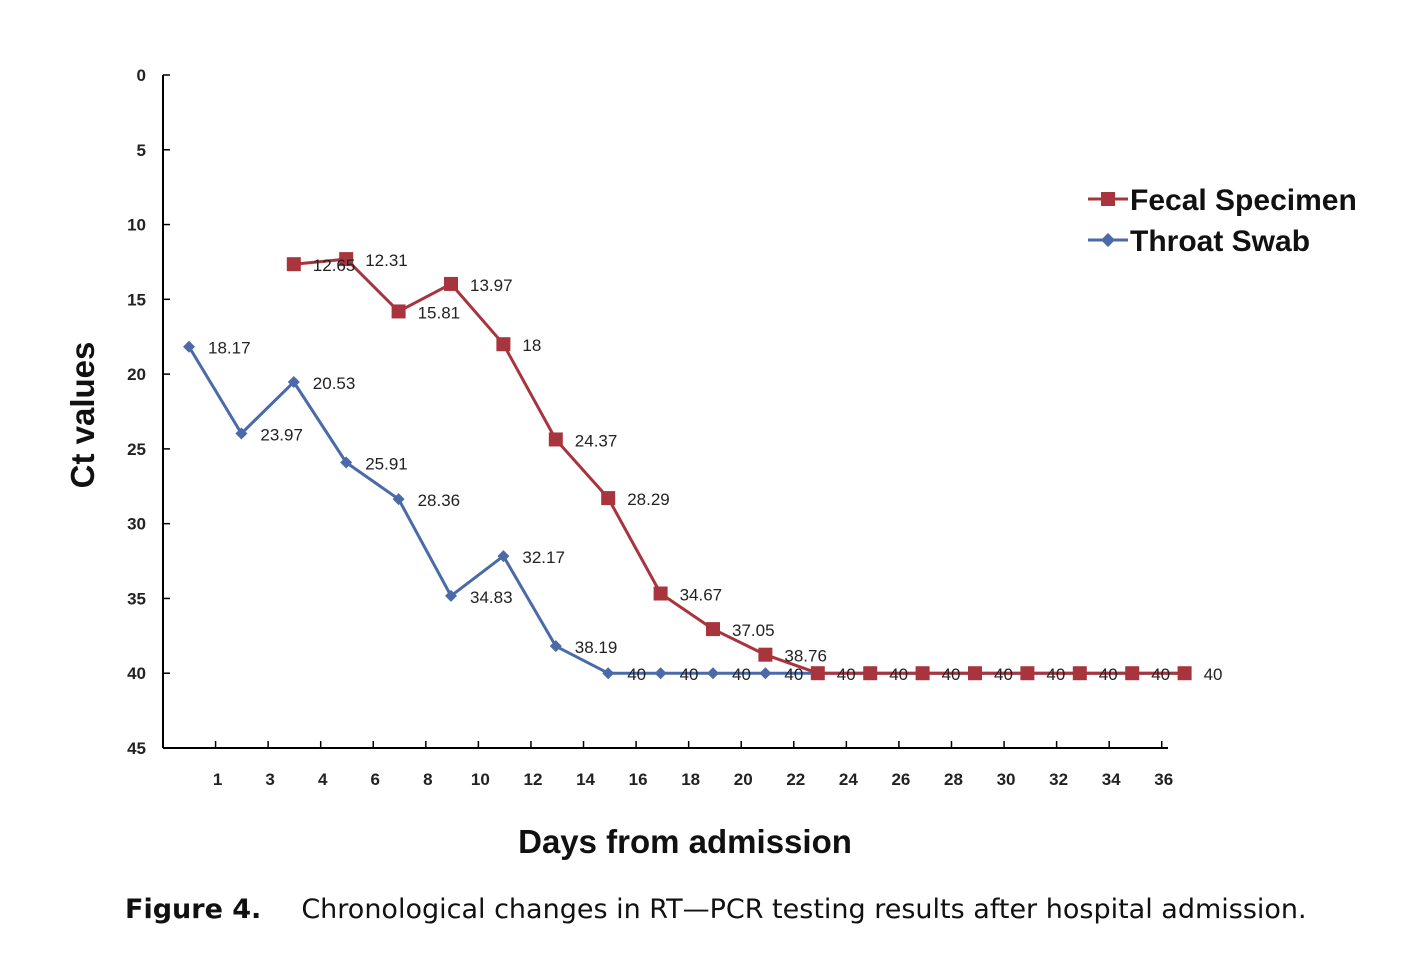  Describe the element at coordinates (141, 75) in the screenshot. I see `y-tick-label: 0` at that location.